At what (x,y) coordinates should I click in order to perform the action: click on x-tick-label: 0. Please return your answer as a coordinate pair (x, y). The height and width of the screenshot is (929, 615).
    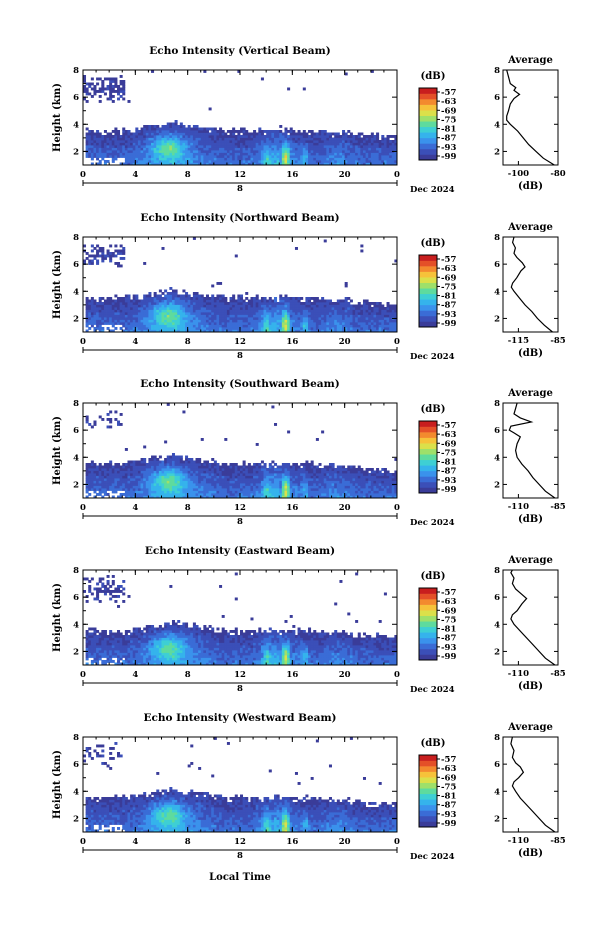
    Looking at the image, I should click on (397, 342).